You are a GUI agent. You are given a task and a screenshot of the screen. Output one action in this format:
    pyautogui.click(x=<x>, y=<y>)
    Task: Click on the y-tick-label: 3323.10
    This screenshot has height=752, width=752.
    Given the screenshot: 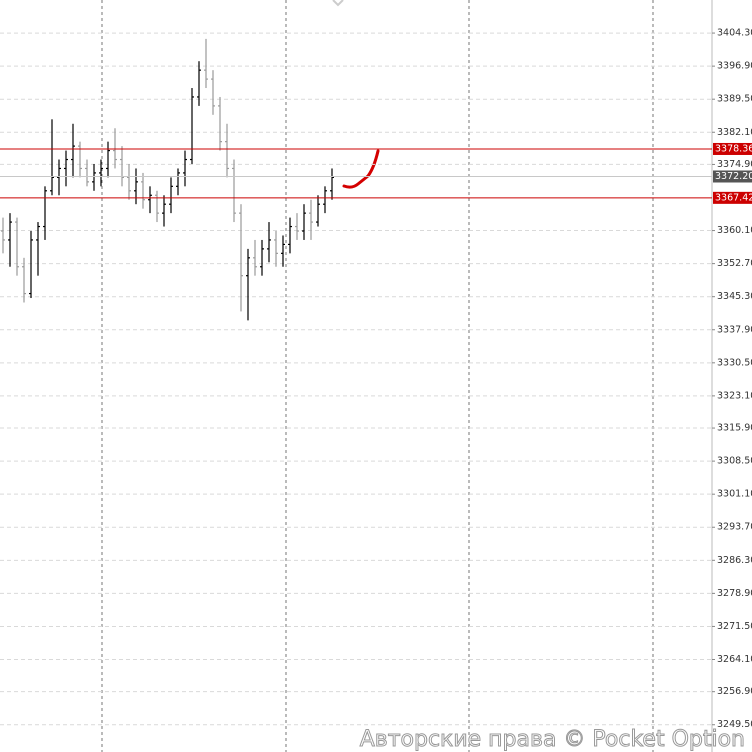 What is the action you would take?
    pyautogui.click(x=734, y=395)
    